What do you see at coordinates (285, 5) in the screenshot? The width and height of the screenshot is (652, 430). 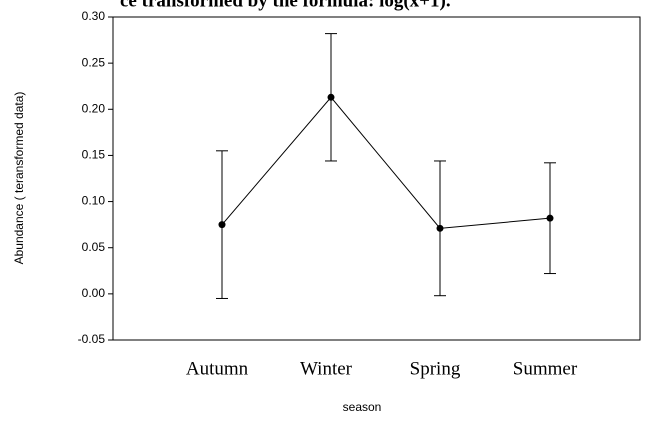 I see `chart-title: ce transformed by the formula: log(x+1).` at bounding box center [285, 5].